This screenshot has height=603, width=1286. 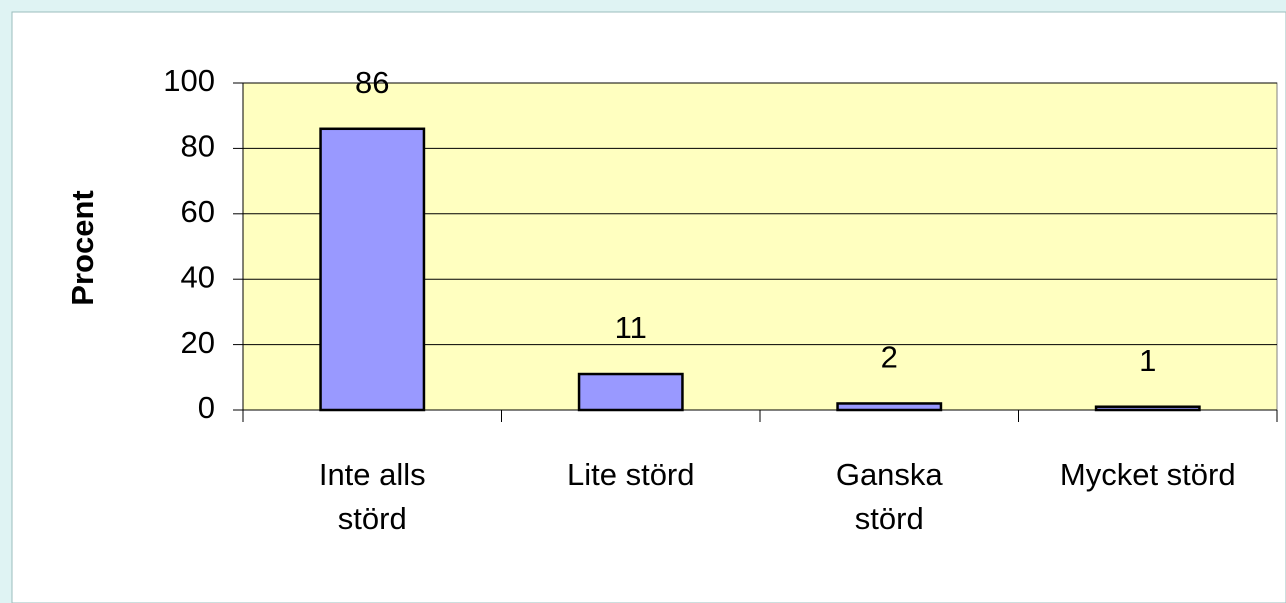 I want to click on y-tick-label: 0, so click(x=206, y=407).